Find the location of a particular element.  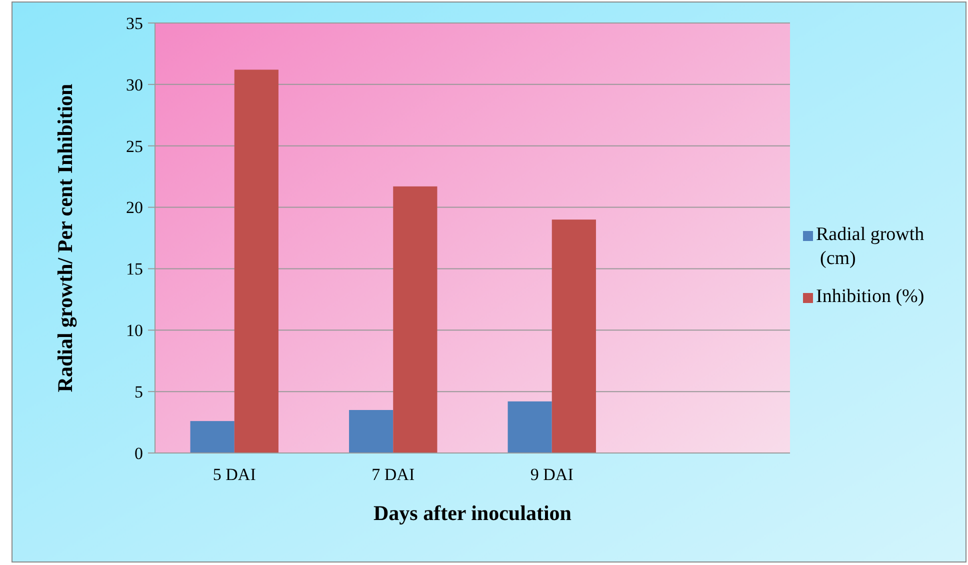

x-tick-label: 5 DAI is located at coordinates (234, 474).